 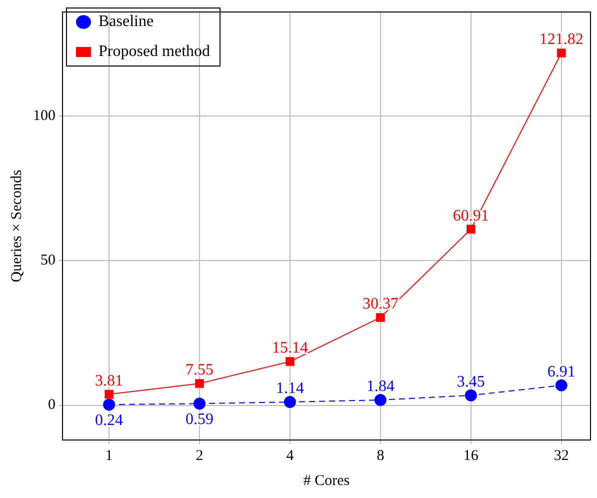 What do you see at coordinates (154, 51) in the screenshot?
I see `legend-label: Proposed method` at bounding box center [154, 51].